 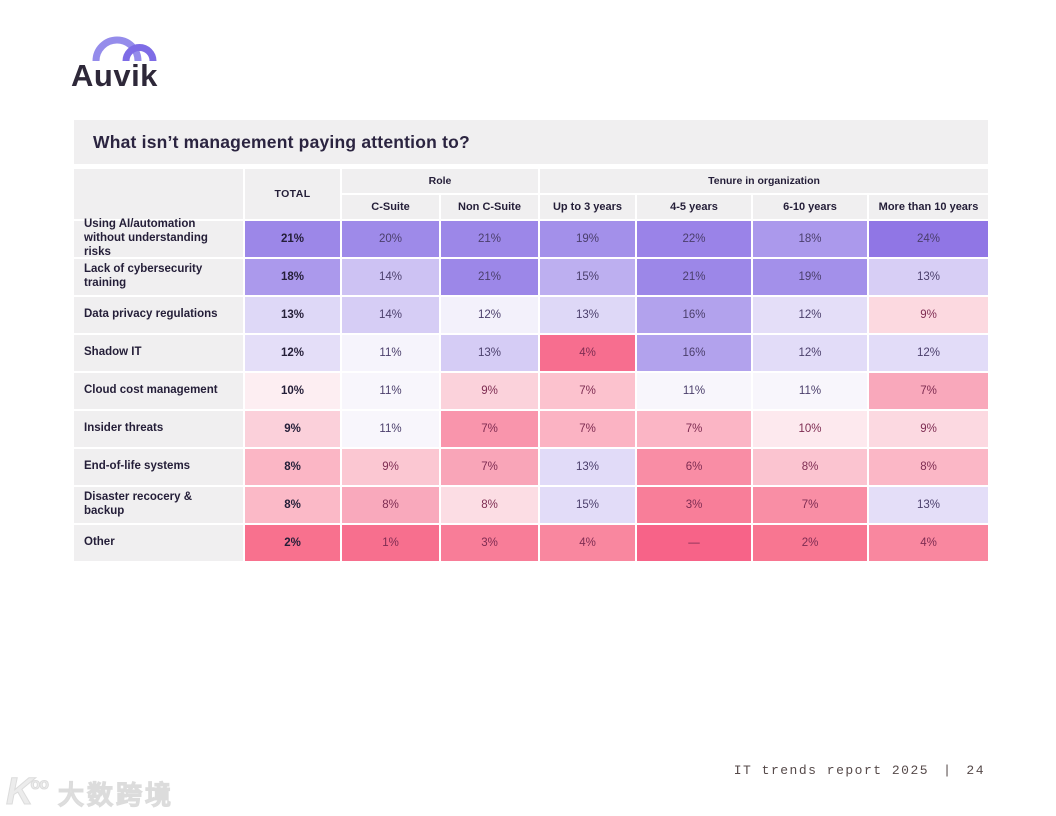 What do you see at coordinates (928, 239) in the screenshot?
I see `heatmap-cell: 24%` at bounding box center [928, 239].